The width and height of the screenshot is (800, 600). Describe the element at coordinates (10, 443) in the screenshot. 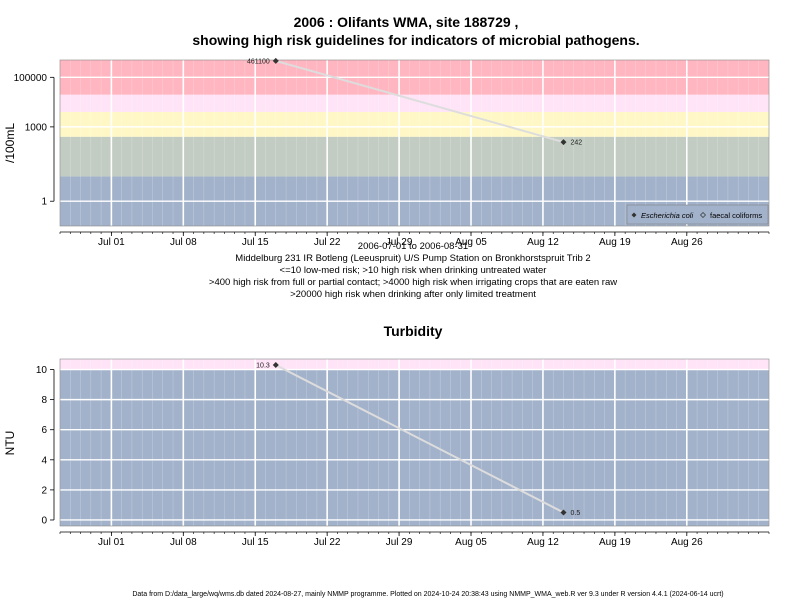

I see `chart2-ylabel: NTU` at that location.